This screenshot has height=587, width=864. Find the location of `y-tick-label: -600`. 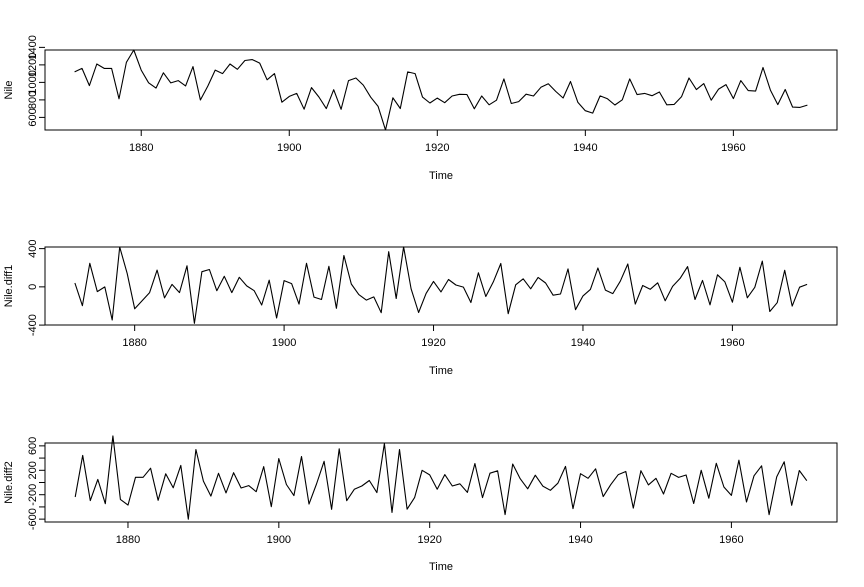

y-tick-label: -600 is located at coordinates (33, 519).